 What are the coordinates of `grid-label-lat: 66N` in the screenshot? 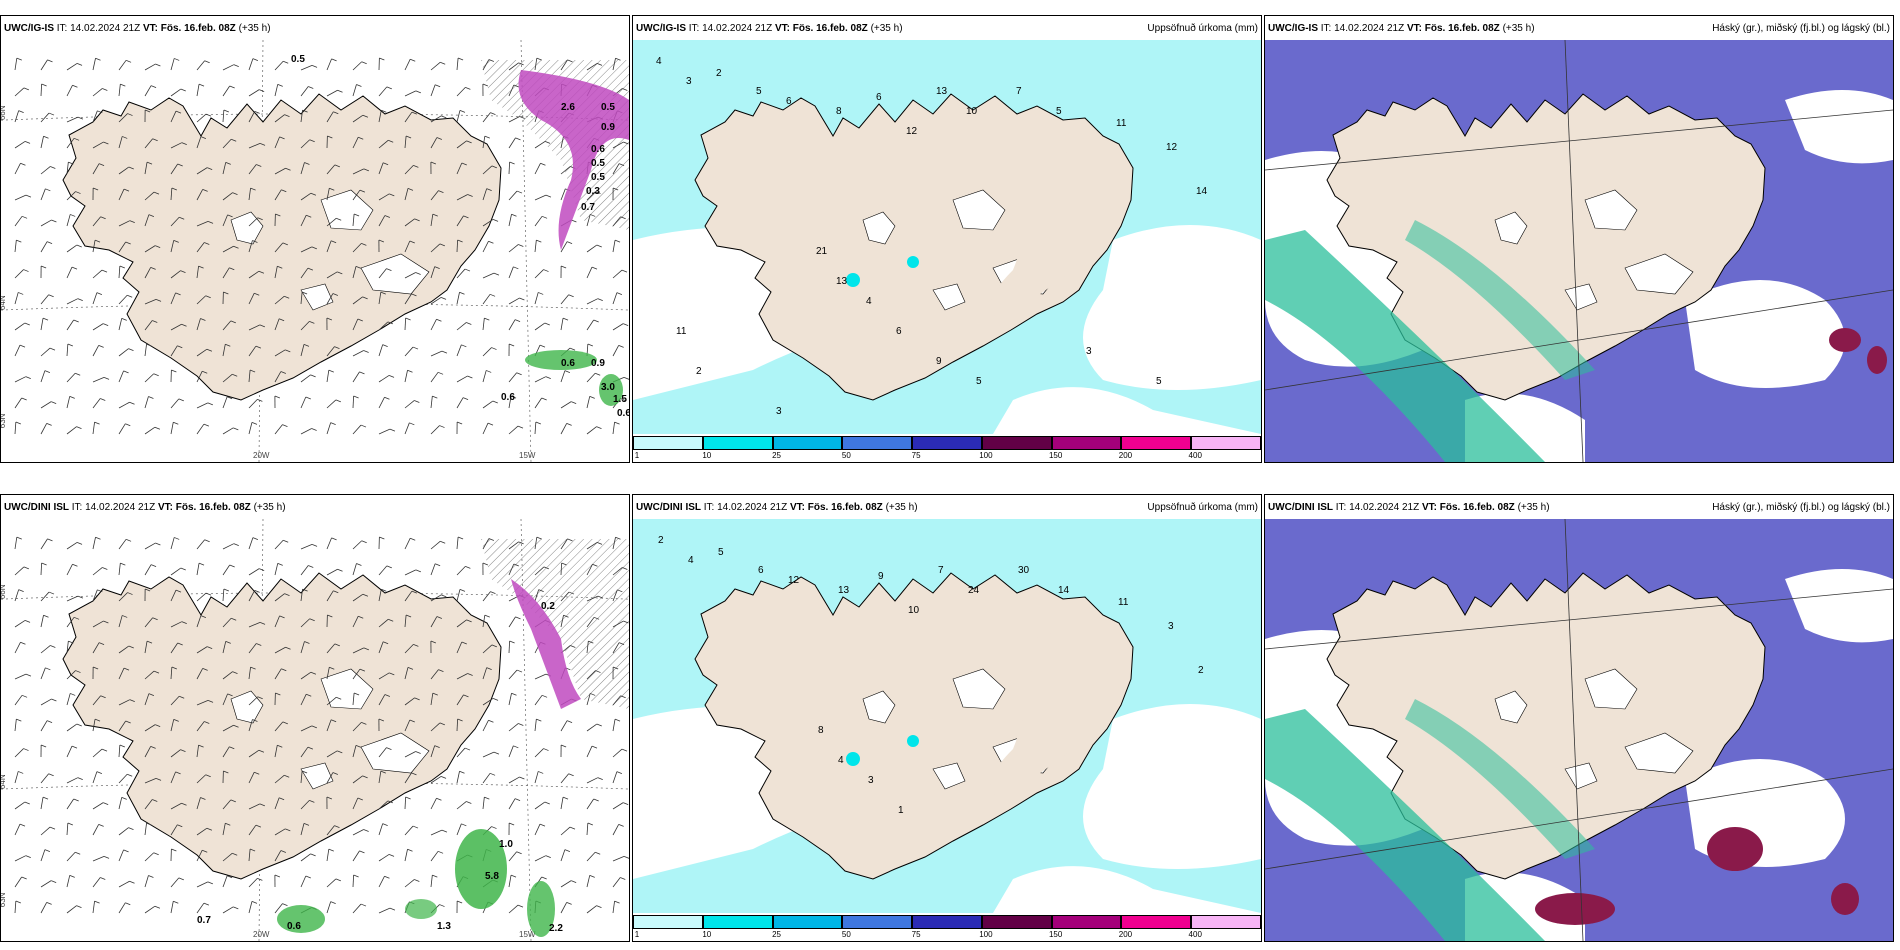 It's located at (4, 112).